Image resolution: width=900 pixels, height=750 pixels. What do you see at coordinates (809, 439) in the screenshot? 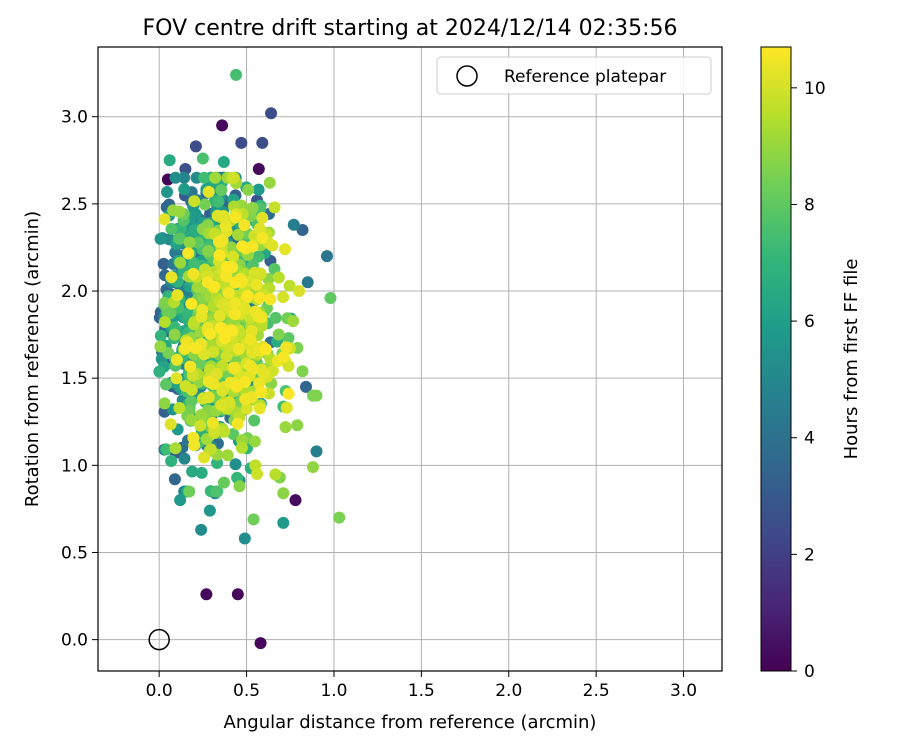
I see `colorbar-tick-label: 4` at bounding box center [809, 439].